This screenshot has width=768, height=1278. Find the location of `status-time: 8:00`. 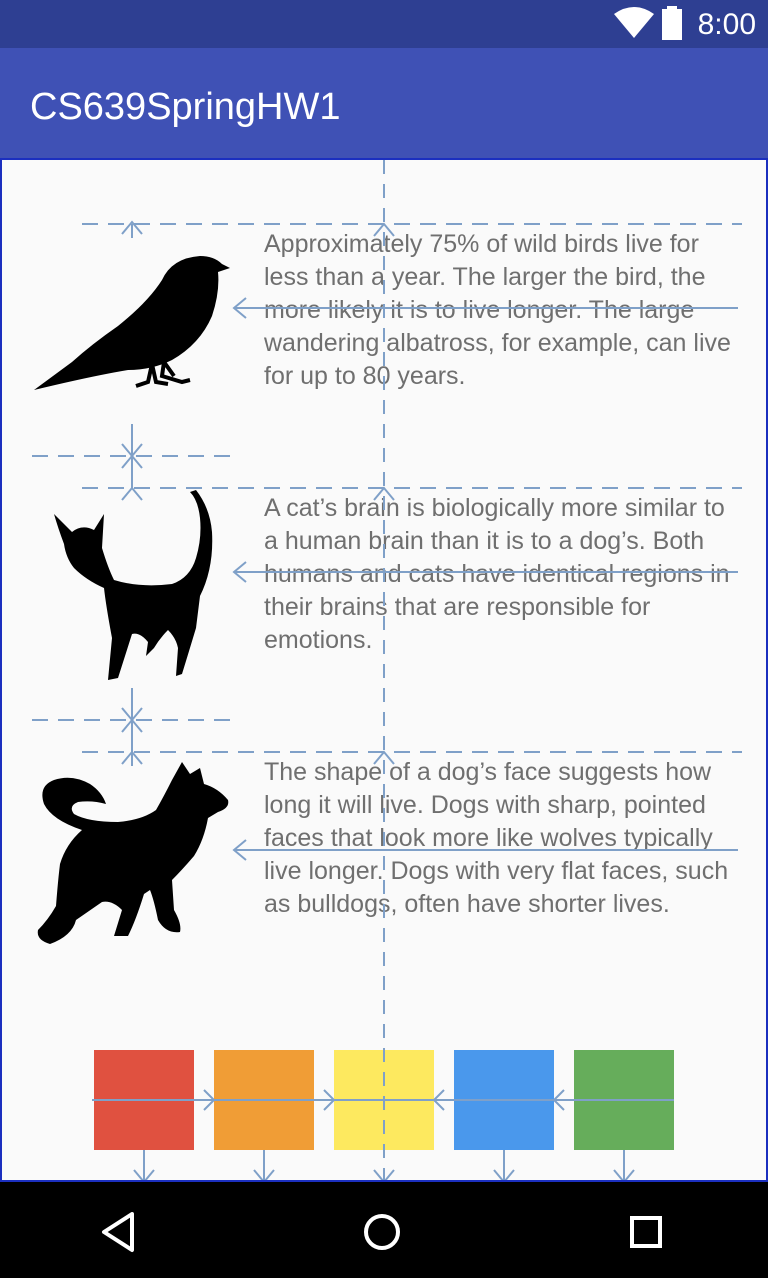

status-time: 8:00 is located at coordinates (726, 24).